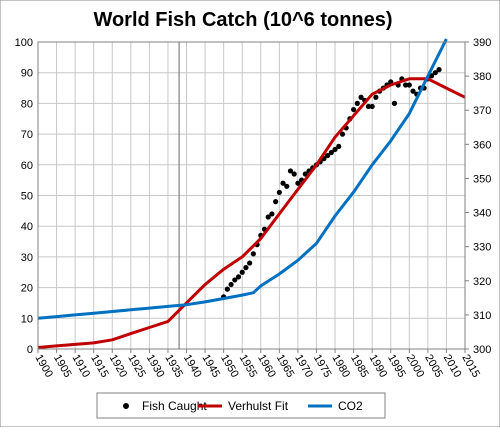 The image size is (500, 432). What do you see at coordinates (27, 319) in the screenshot?
I see `y-tick-label: 10` at bounding box center [27, 319].